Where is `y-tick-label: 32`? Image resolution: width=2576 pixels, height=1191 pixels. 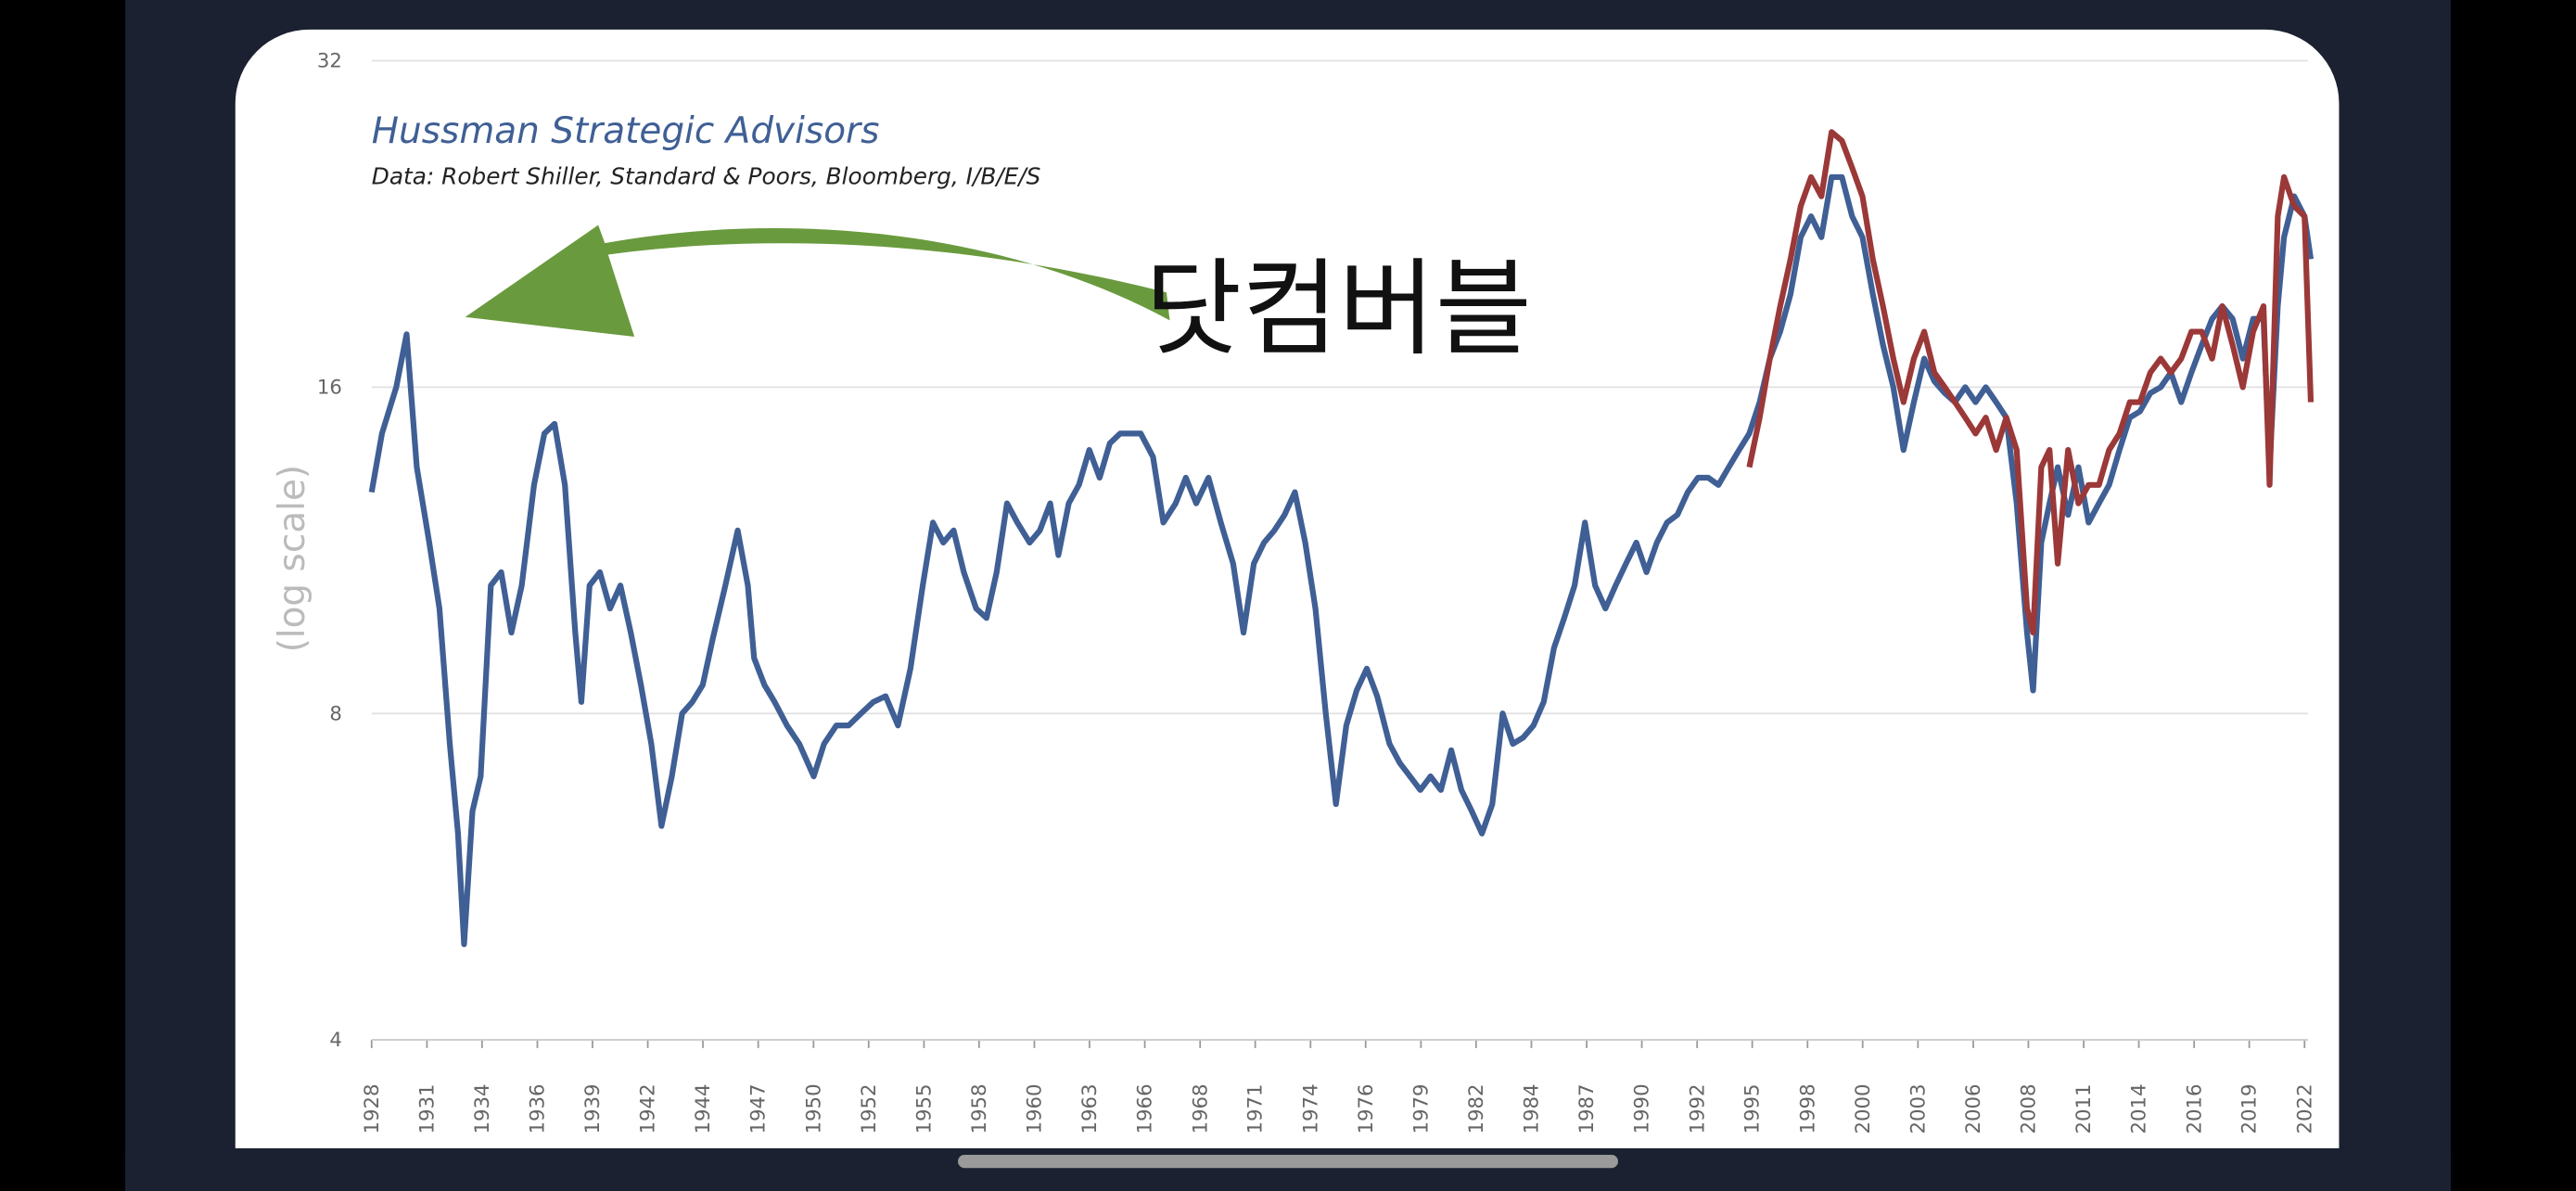 y-tick-label: 32 is located at coordinates (329, 61).